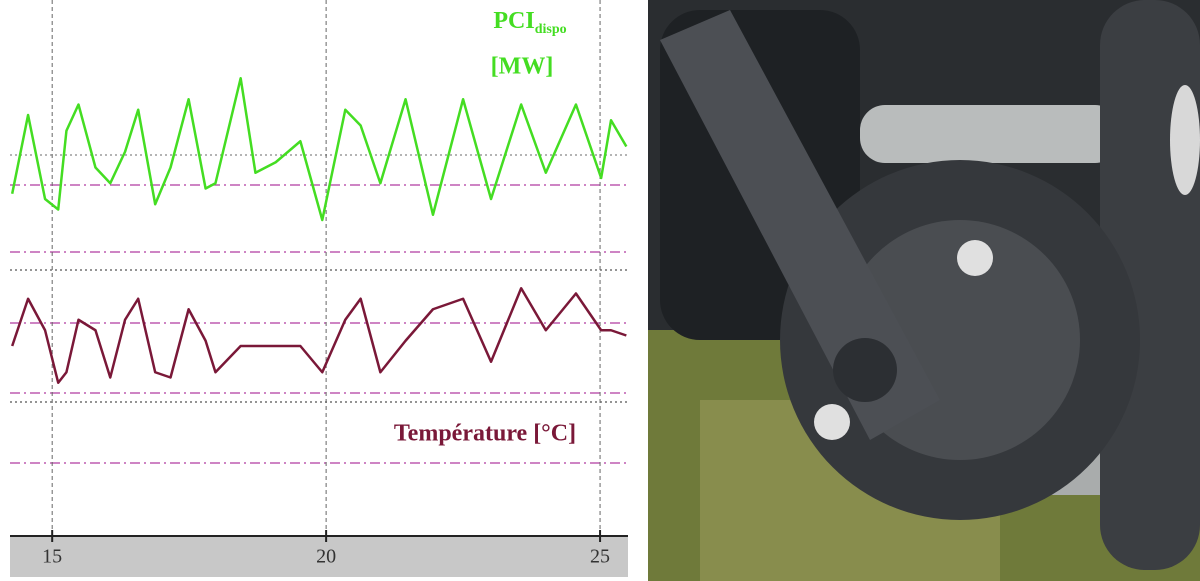 The width and height of the screenshot is (1200, 581). I want to click on x-axis-band, so click(319, 557).